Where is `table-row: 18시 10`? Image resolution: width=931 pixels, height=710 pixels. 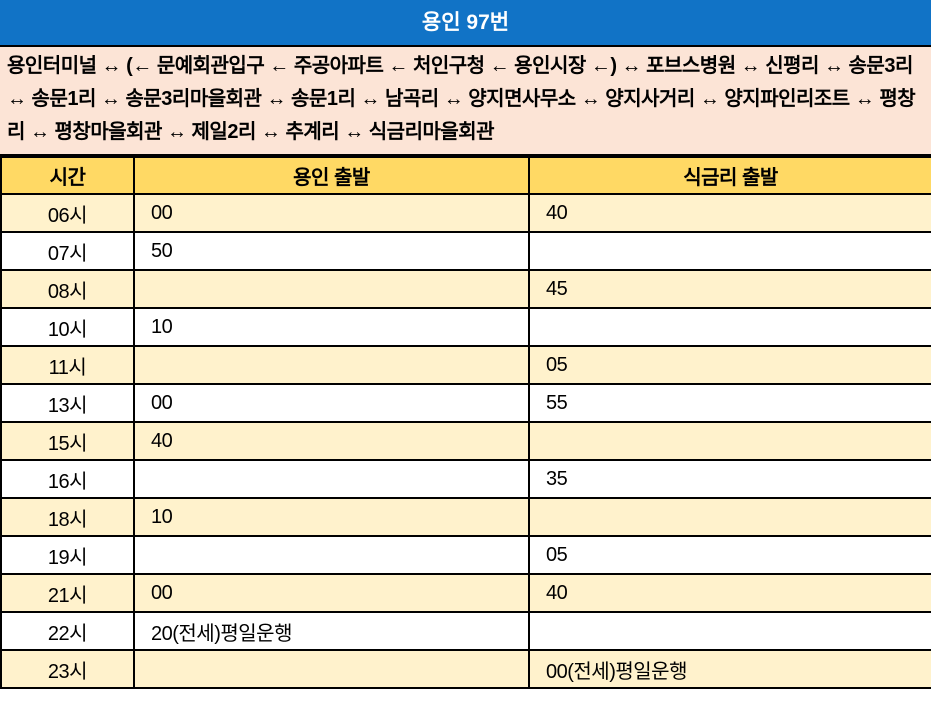
table-row: 18시 10 is located at coordinates (465, 517).